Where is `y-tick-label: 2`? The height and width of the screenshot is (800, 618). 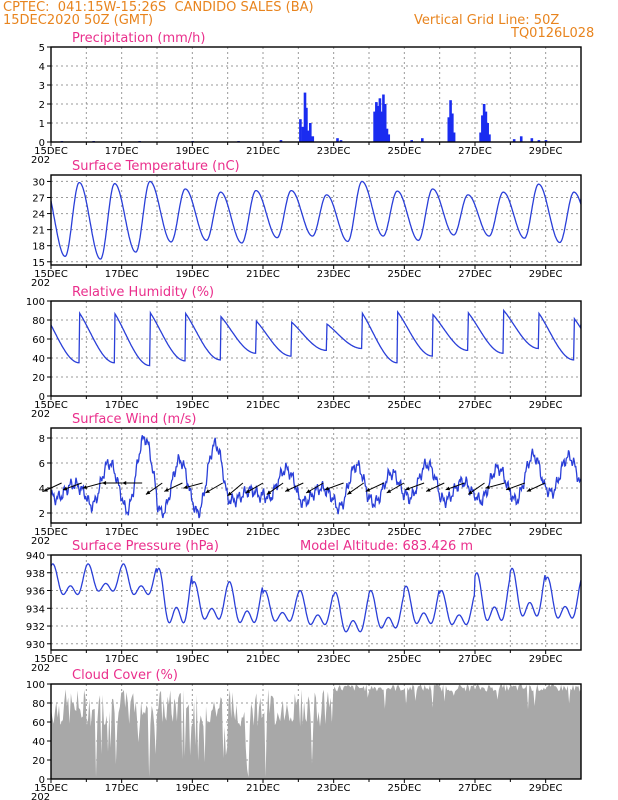 y-tick-label: 2 is located at coordinates (42, 105).